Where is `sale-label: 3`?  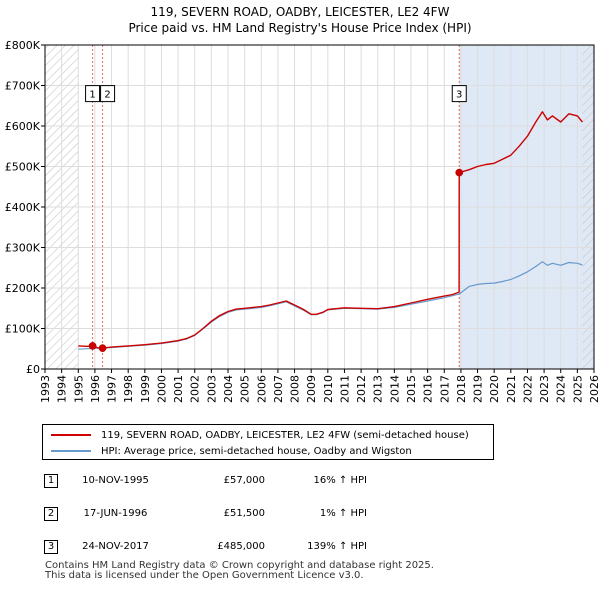
sale-label: 3 is located at coordinates (459, 95).